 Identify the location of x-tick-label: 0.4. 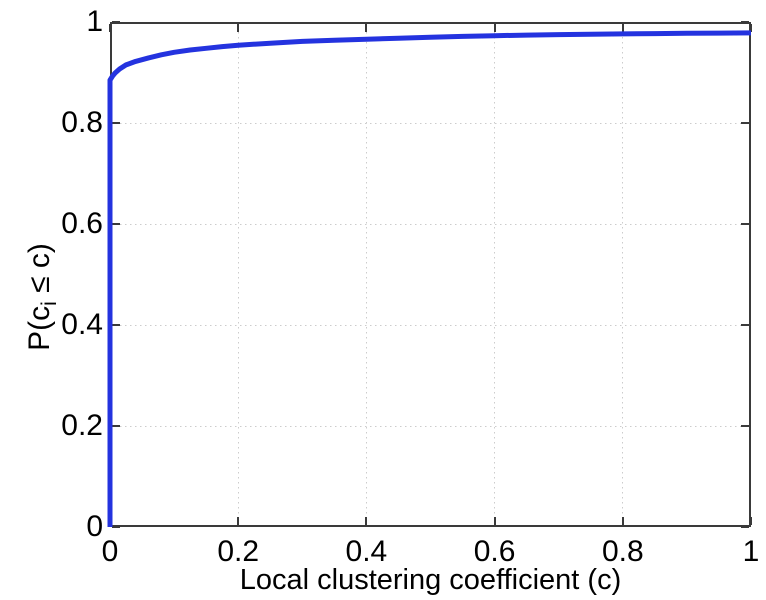
(366, 551).